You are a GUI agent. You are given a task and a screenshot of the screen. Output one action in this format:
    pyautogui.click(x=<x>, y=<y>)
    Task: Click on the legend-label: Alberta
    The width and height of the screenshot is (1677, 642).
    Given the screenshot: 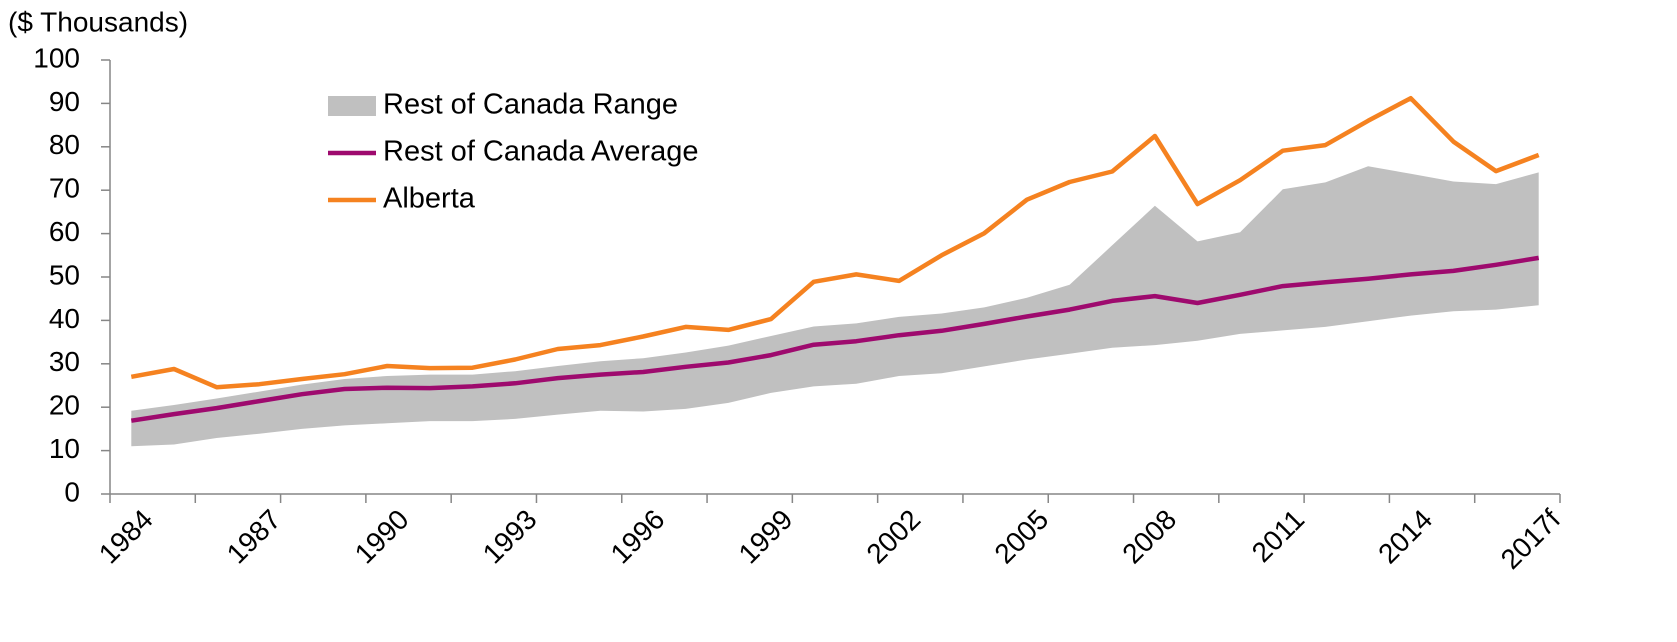 What is the action you would take?
    pyautogui.click(x=429, y=199)
    